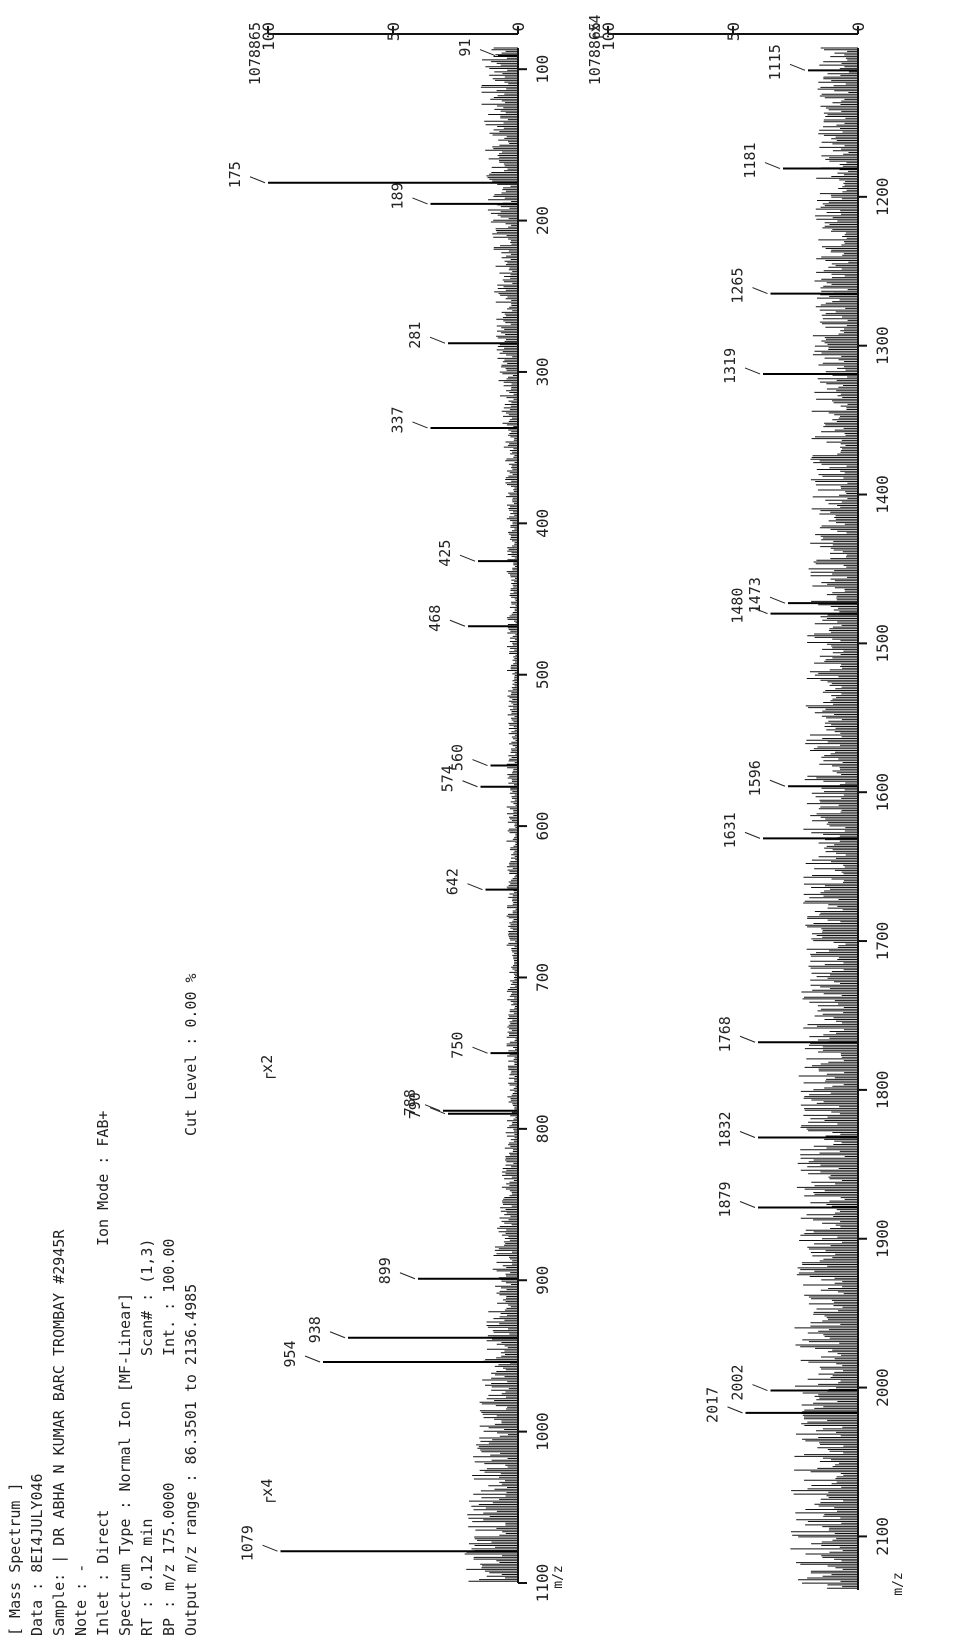 The width and height of the screenshot is (967, 1646). What do you see at coordinates (882, 643) in the screenshot?
I see `mz-tick-label-1500: 1500` at bounding box center [882, 643].